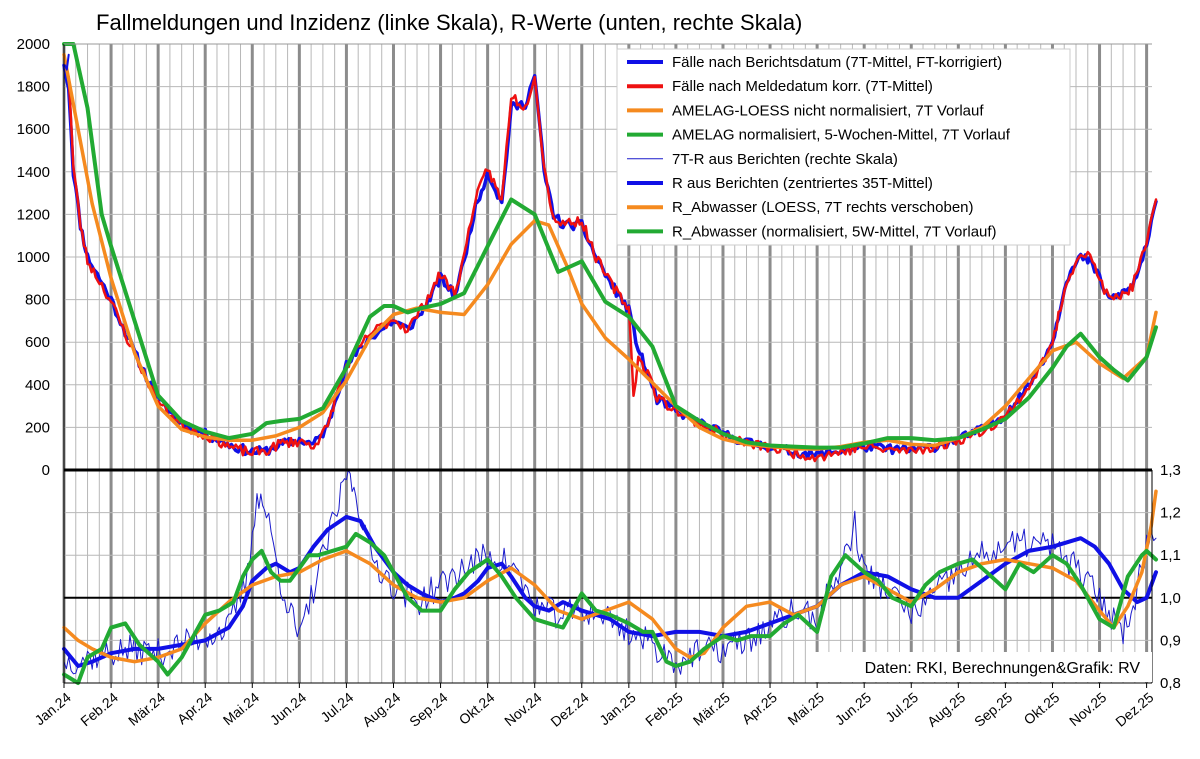  Describe the element at coordinates (664, 709) in the screenshot. I see `x-month-label: Feb.25` at that location.